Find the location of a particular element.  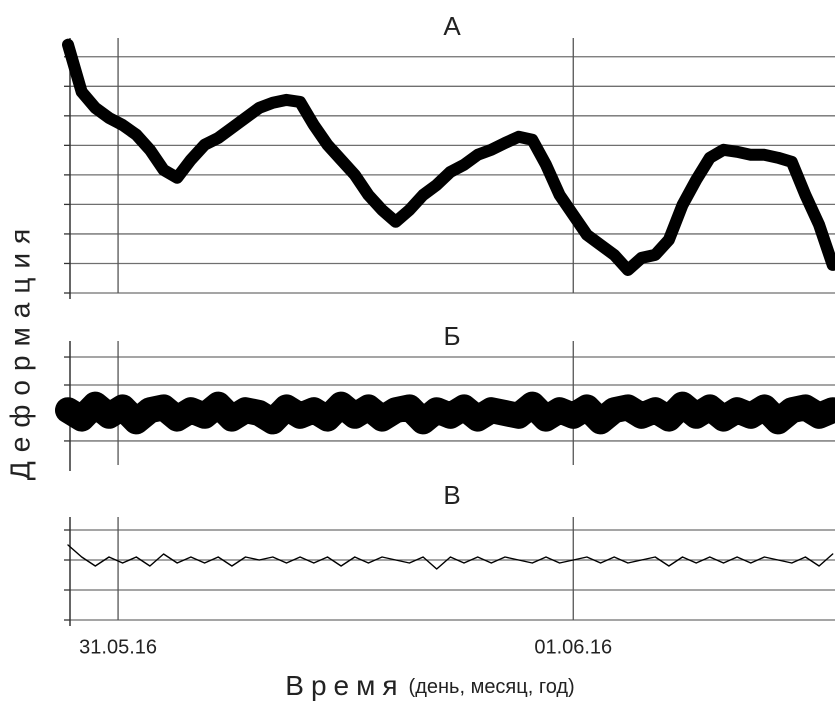

panel-title: В is located at coordinates (451, 495).